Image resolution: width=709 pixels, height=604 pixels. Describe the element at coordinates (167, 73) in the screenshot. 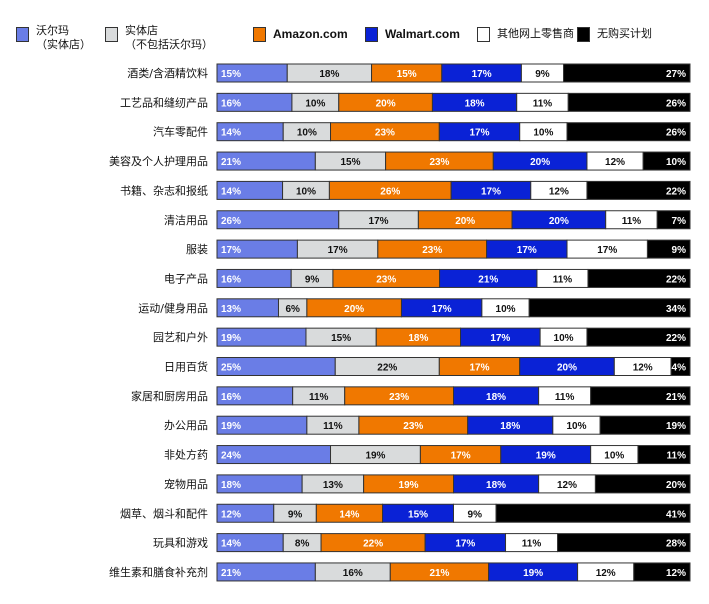

I see `category-label: 酒类/含酒精饮料` at that location.